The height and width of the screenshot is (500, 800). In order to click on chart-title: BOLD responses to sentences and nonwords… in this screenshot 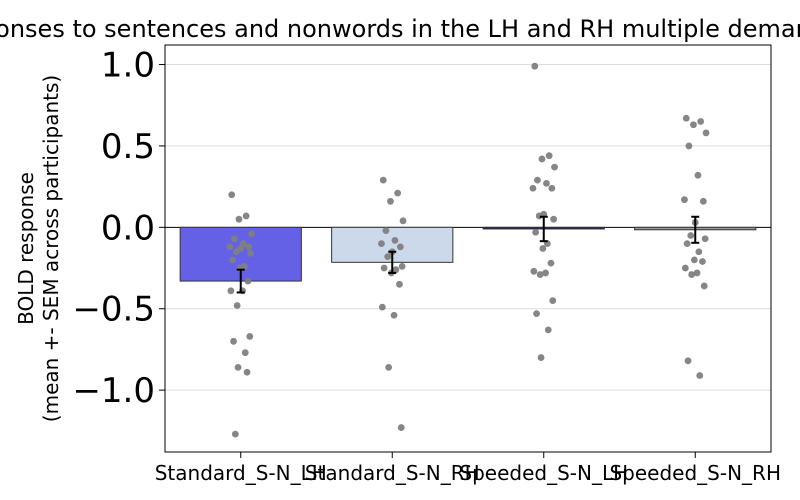, I will do `click(400, 29)`.